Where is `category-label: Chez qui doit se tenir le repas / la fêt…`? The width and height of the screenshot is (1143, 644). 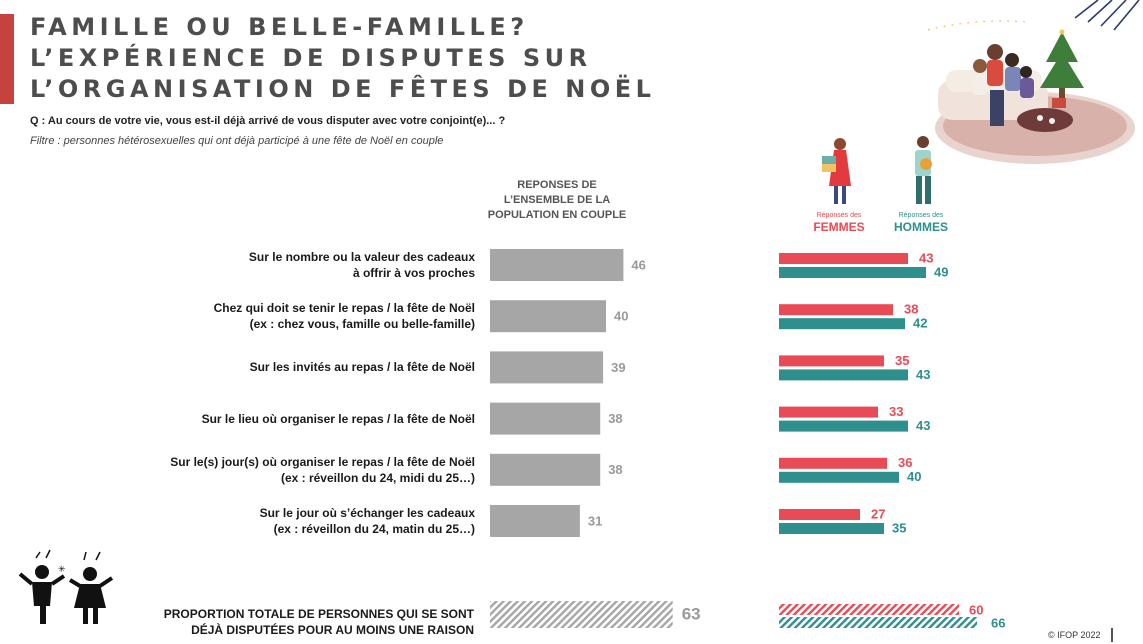
category-label: Chez qui doit se tenir le repas / la fêt… is located at coordinates (275, 316).